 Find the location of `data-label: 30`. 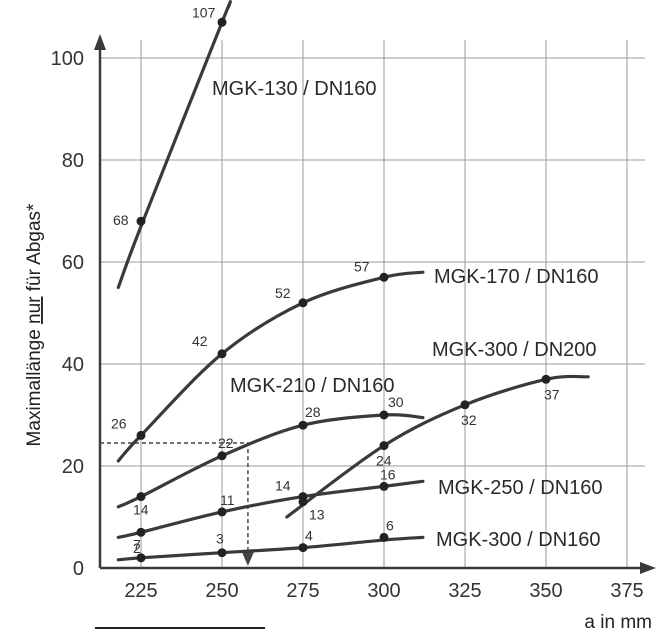

data-label: 30 is located at coordinates (396, 402).